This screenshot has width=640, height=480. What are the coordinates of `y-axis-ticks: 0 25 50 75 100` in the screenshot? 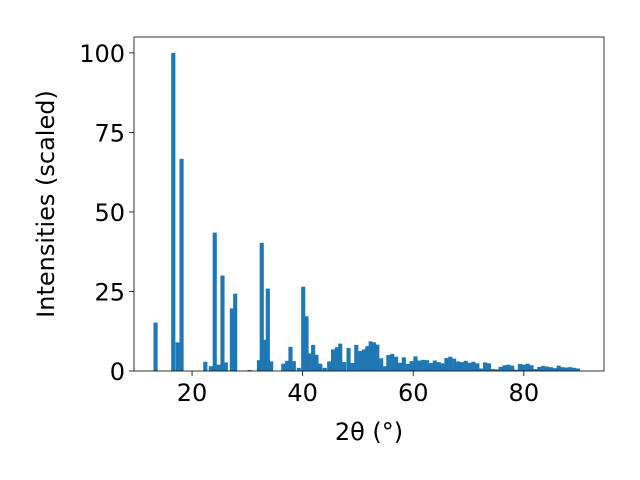 It's located at (106, 213).